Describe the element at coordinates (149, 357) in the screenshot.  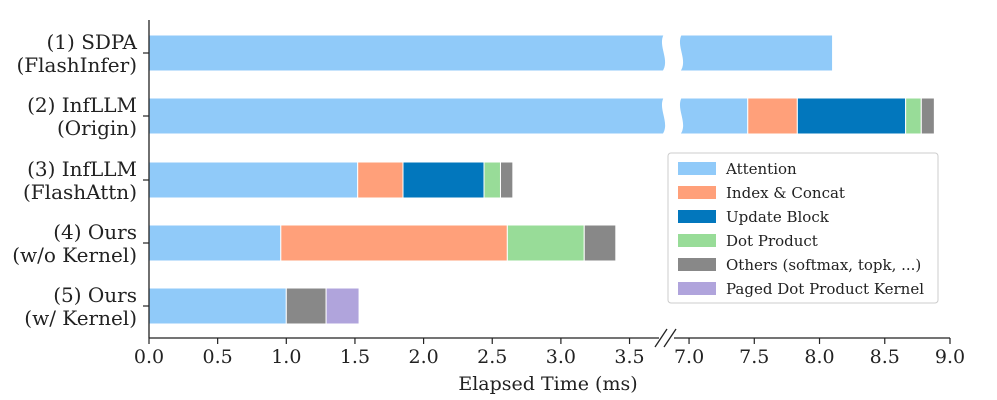
I see `x-tick-label: 0.0` at that location.